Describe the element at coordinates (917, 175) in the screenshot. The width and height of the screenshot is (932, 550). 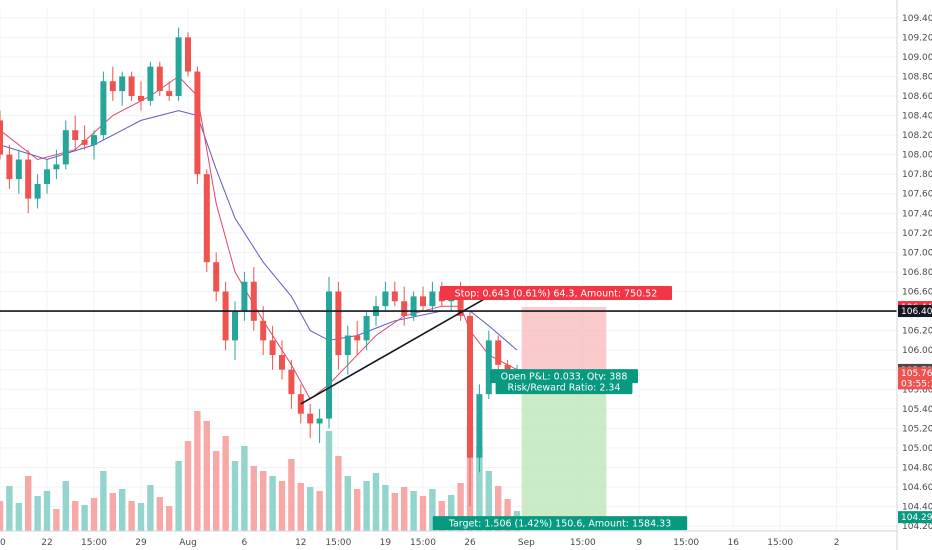
I see `y-tick-label: 107.800` at that location.